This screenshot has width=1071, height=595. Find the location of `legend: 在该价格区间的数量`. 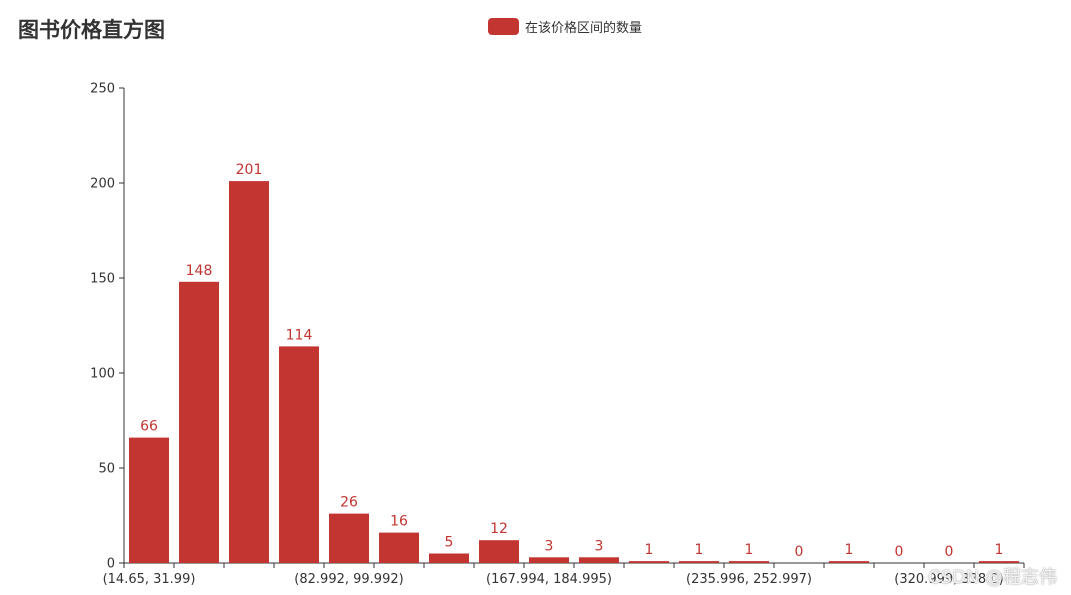

legend: 在该价格区间的数量 is located at coordinates (565, 26).